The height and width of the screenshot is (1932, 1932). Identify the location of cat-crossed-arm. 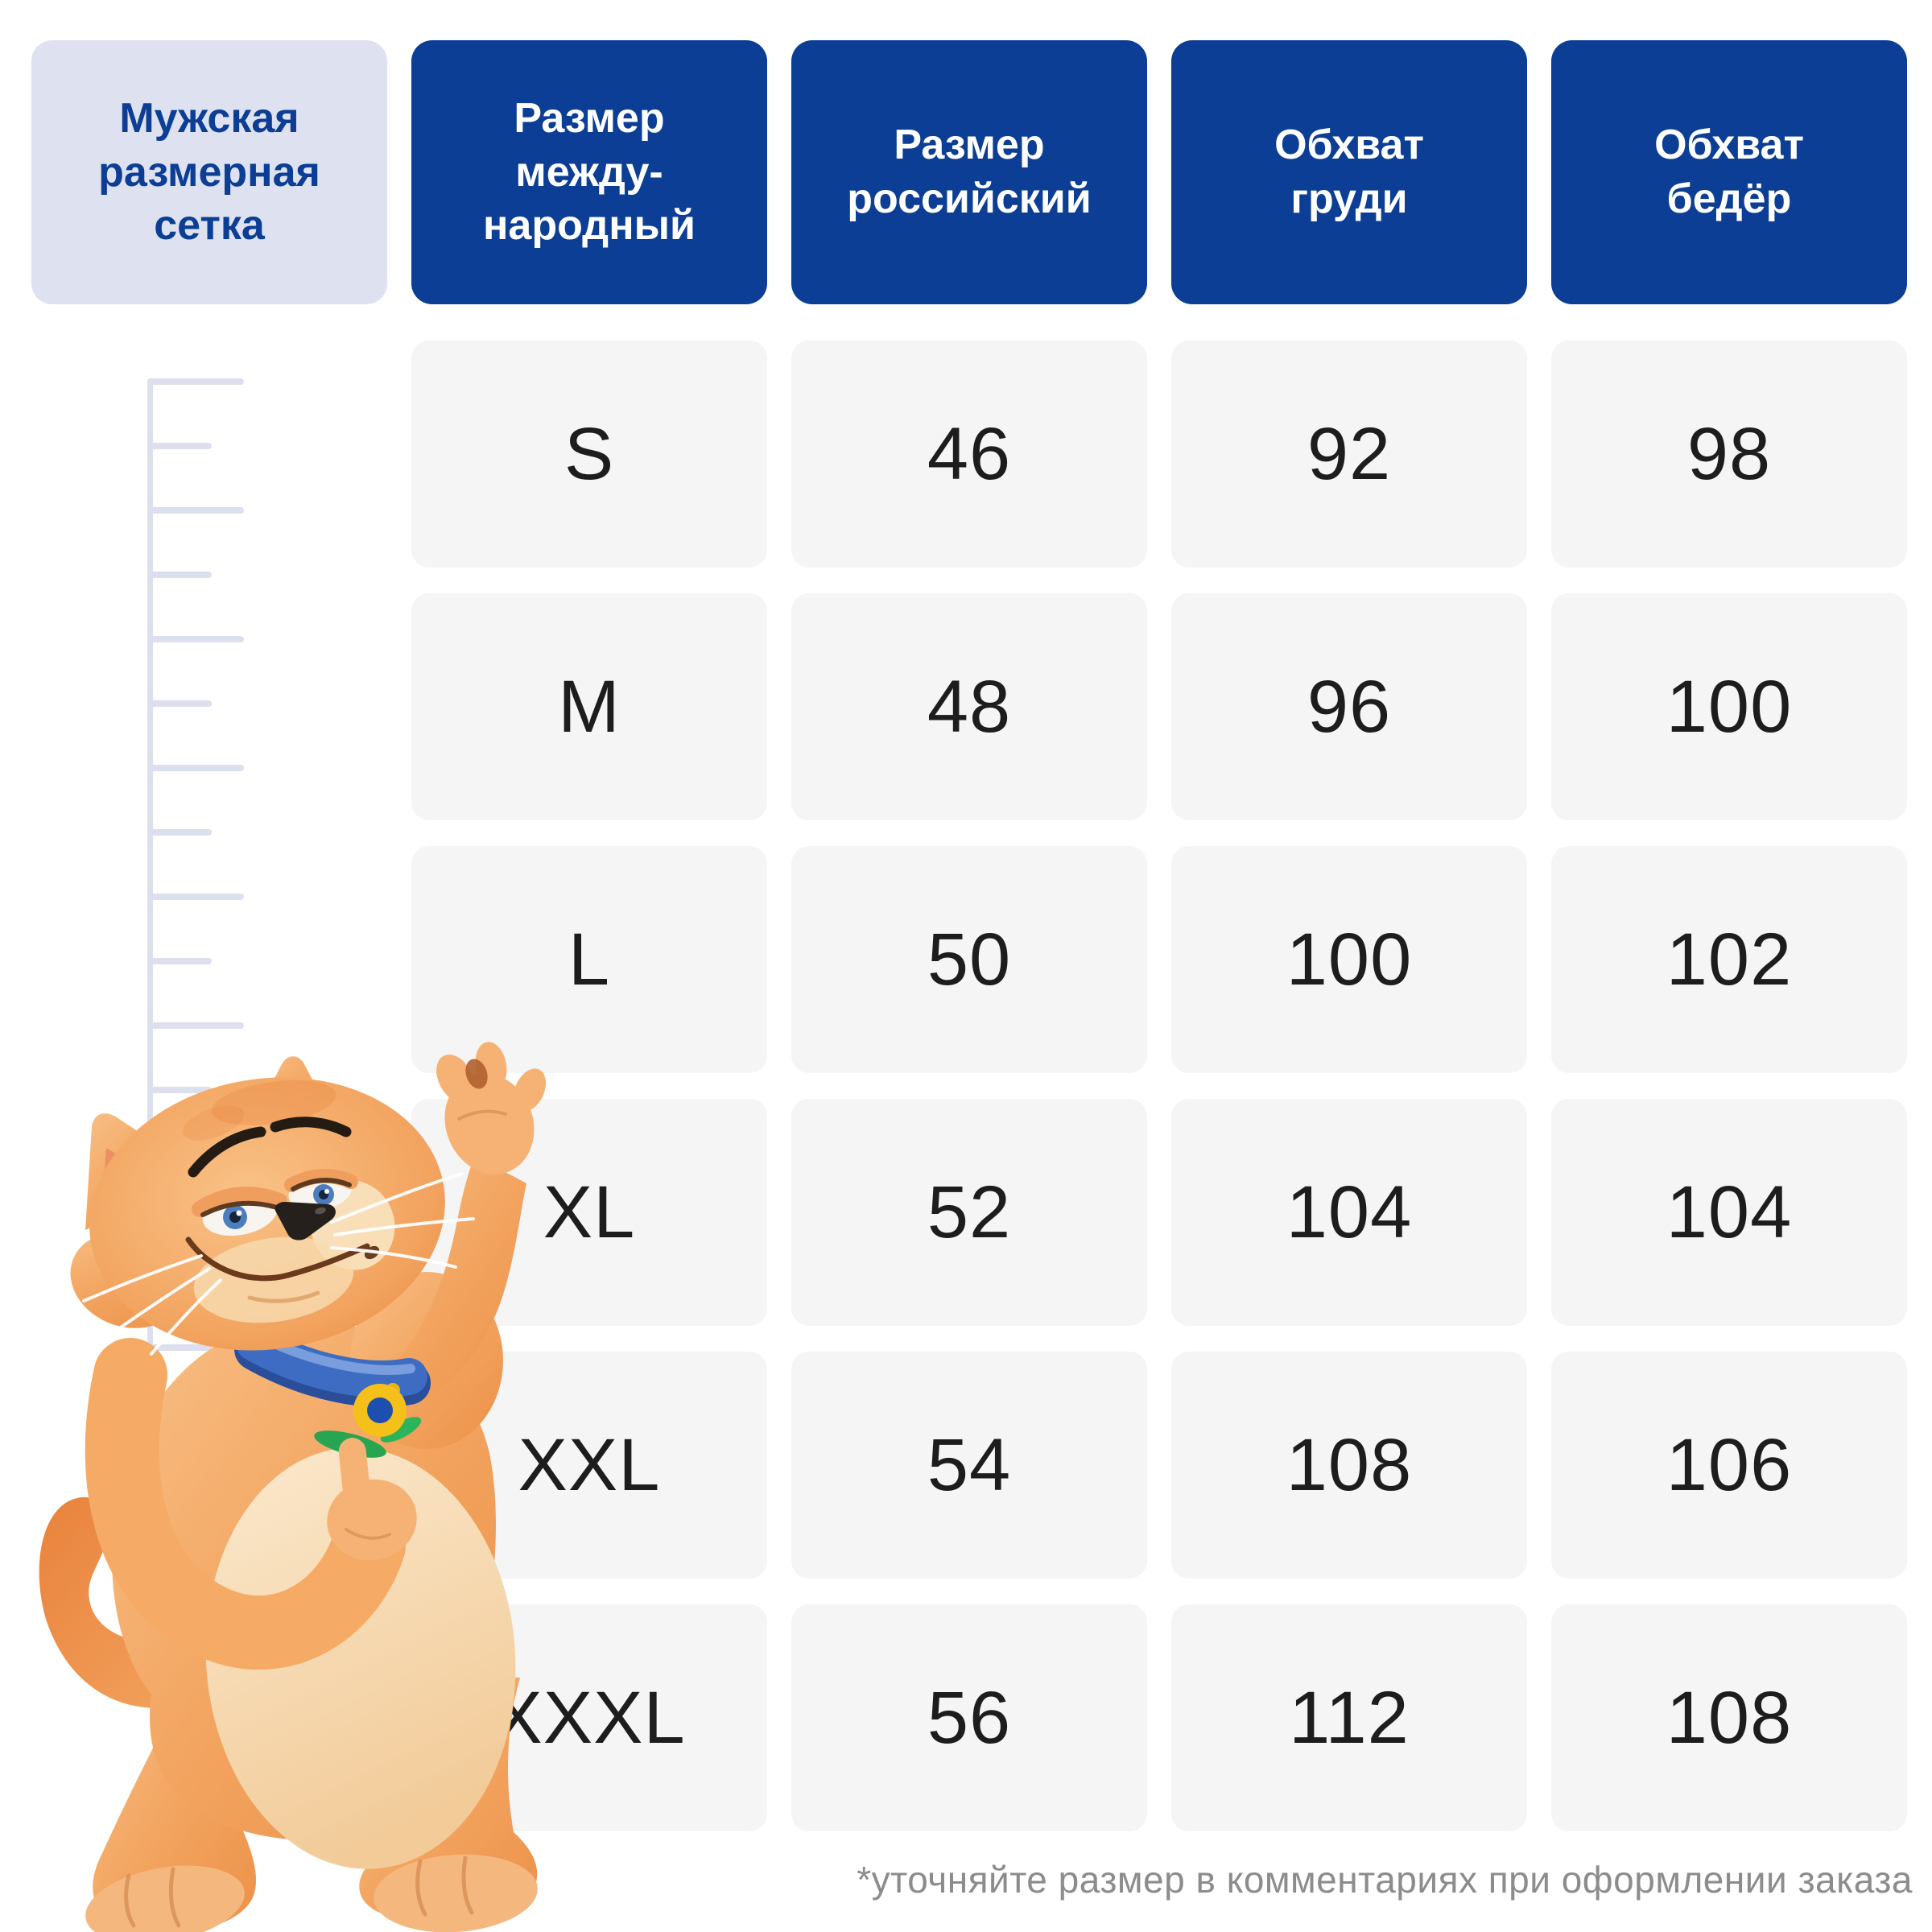
(251, 1504).